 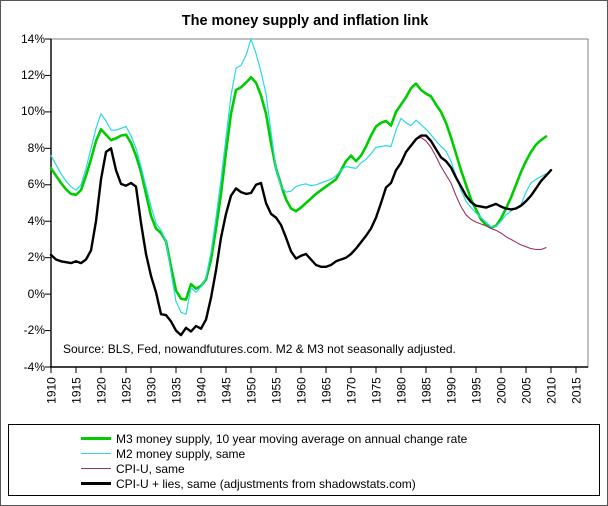 I want to click on x-tick-label: 1940, so click(x=201, y=390).